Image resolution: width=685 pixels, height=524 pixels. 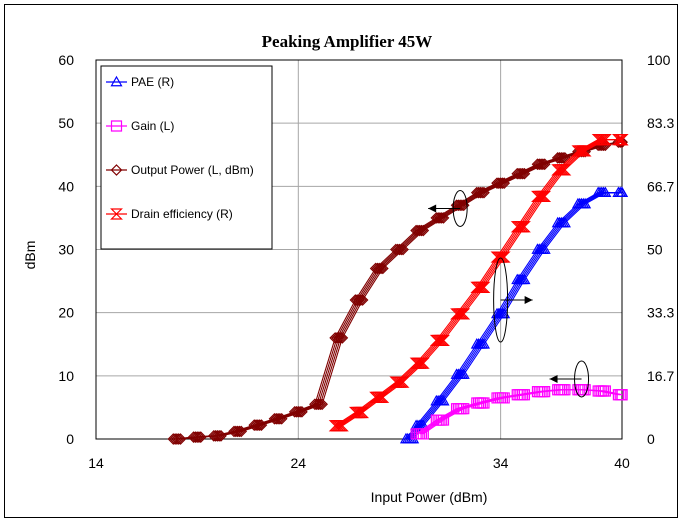 I want to click on annotation-arrow-head, so click(x=432, y=208).